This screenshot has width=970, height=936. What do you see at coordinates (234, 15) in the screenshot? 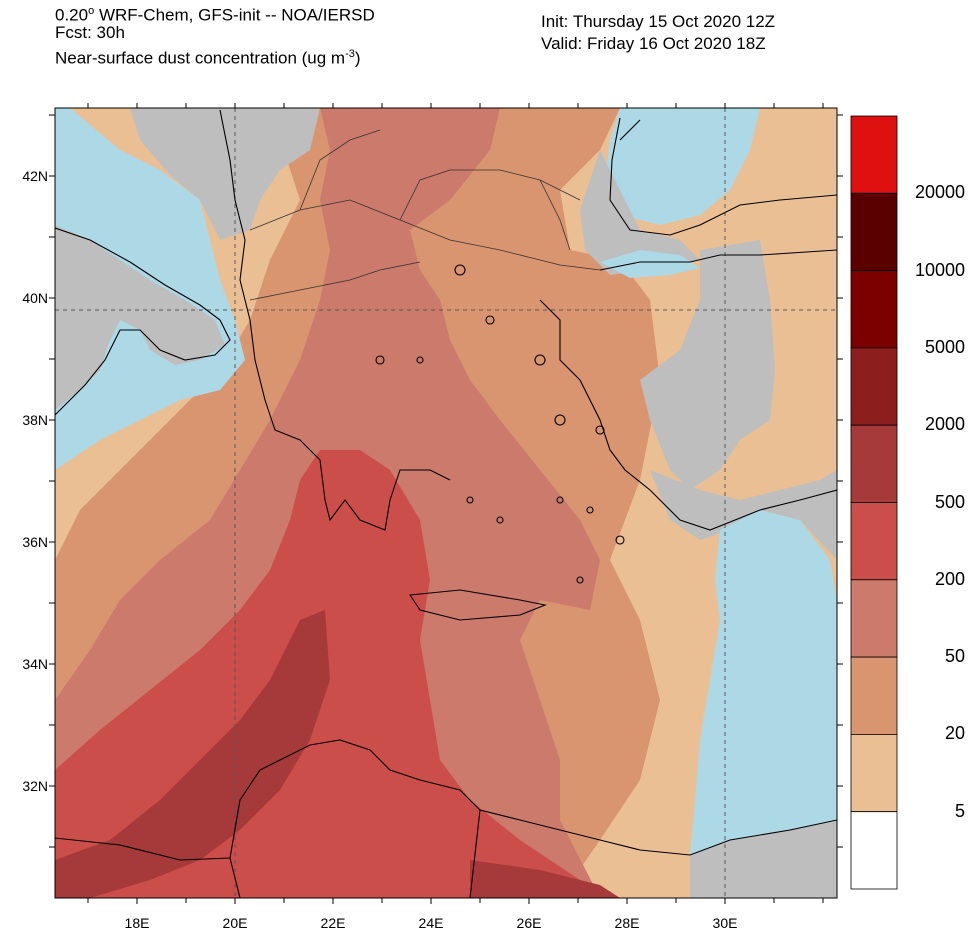
I see `title-model-name: WRF-Chem, GFS-init -- NOA/IERSD` at bounding box center [234, 15].